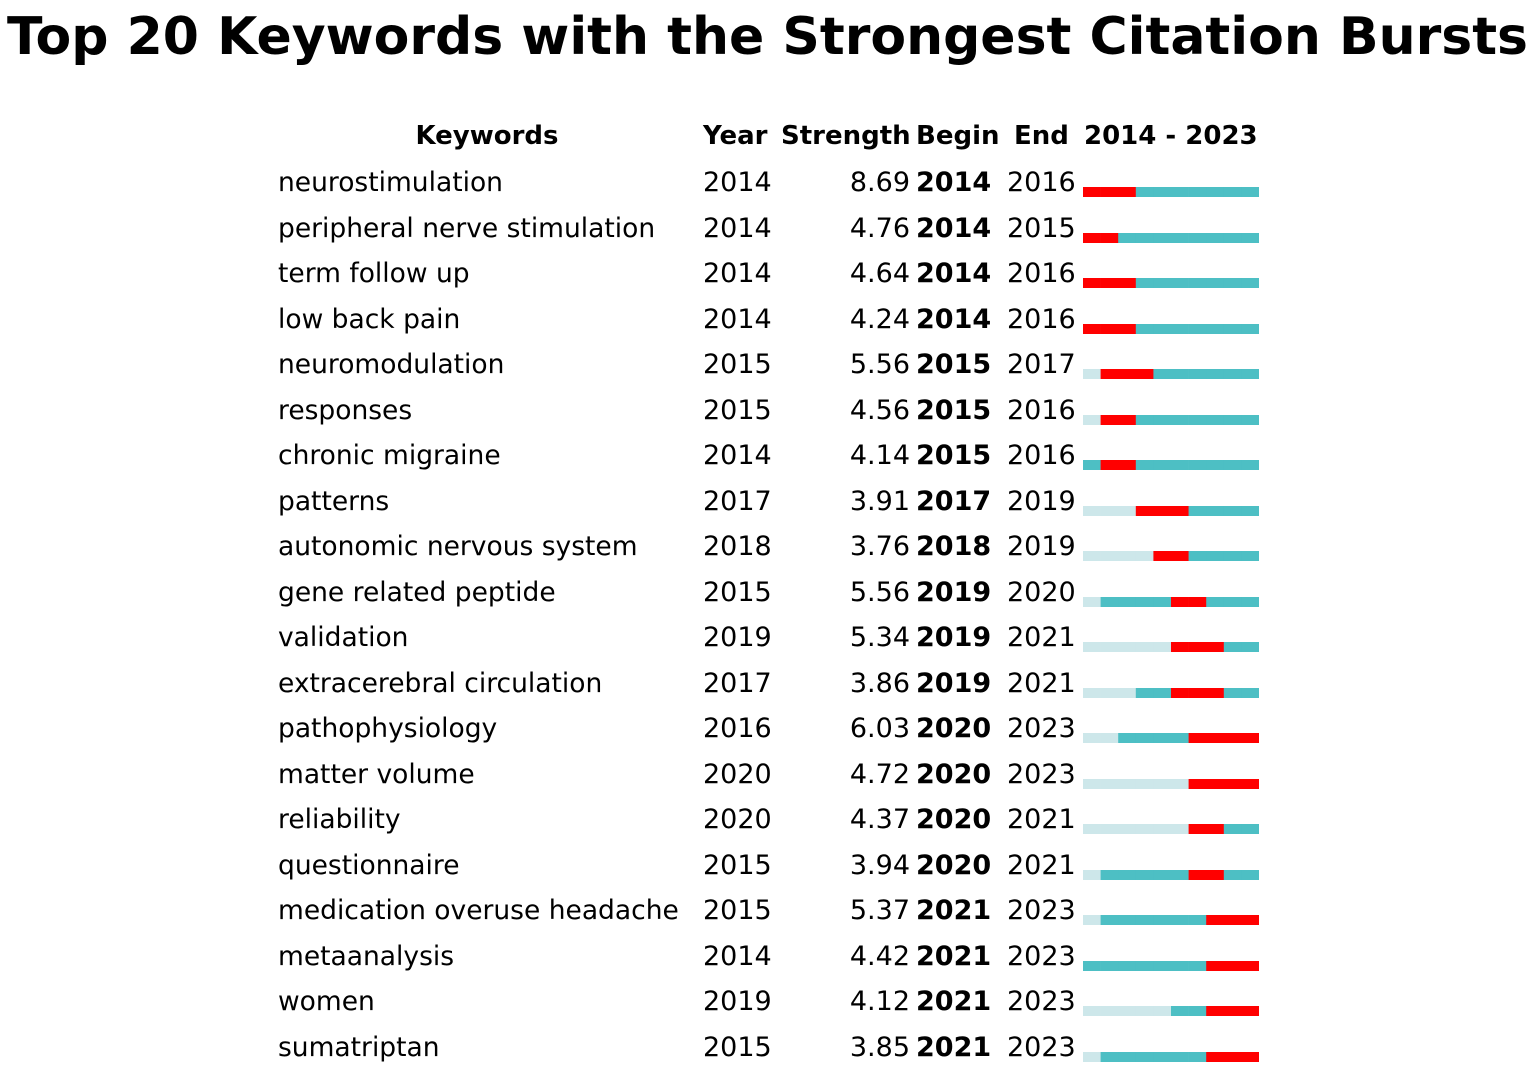 This screenshot has height=1076, width=1535. I want to click on begin-cell: 2021, so click(954, 910).